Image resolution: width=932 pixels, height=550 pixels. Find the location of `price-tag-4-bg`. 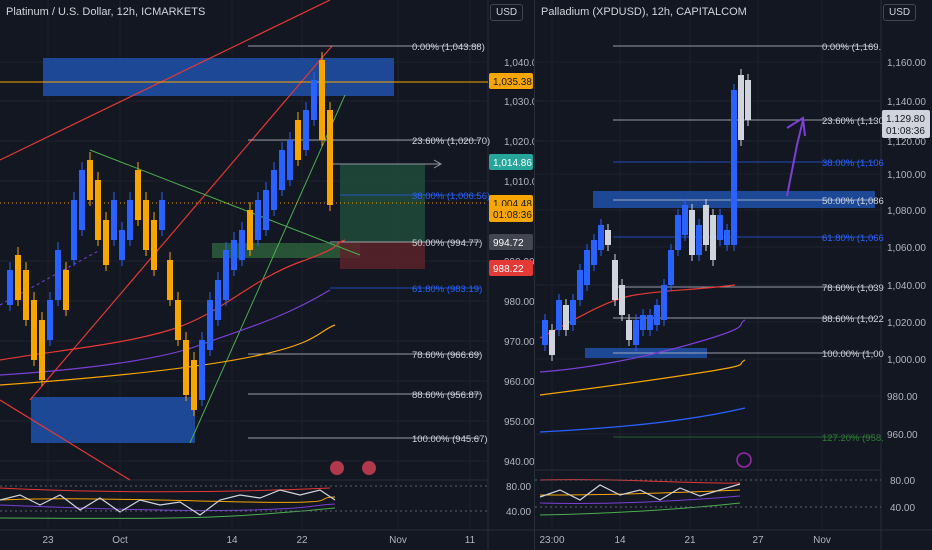

price-tag-4-bg is located at coordinates (511, 242).